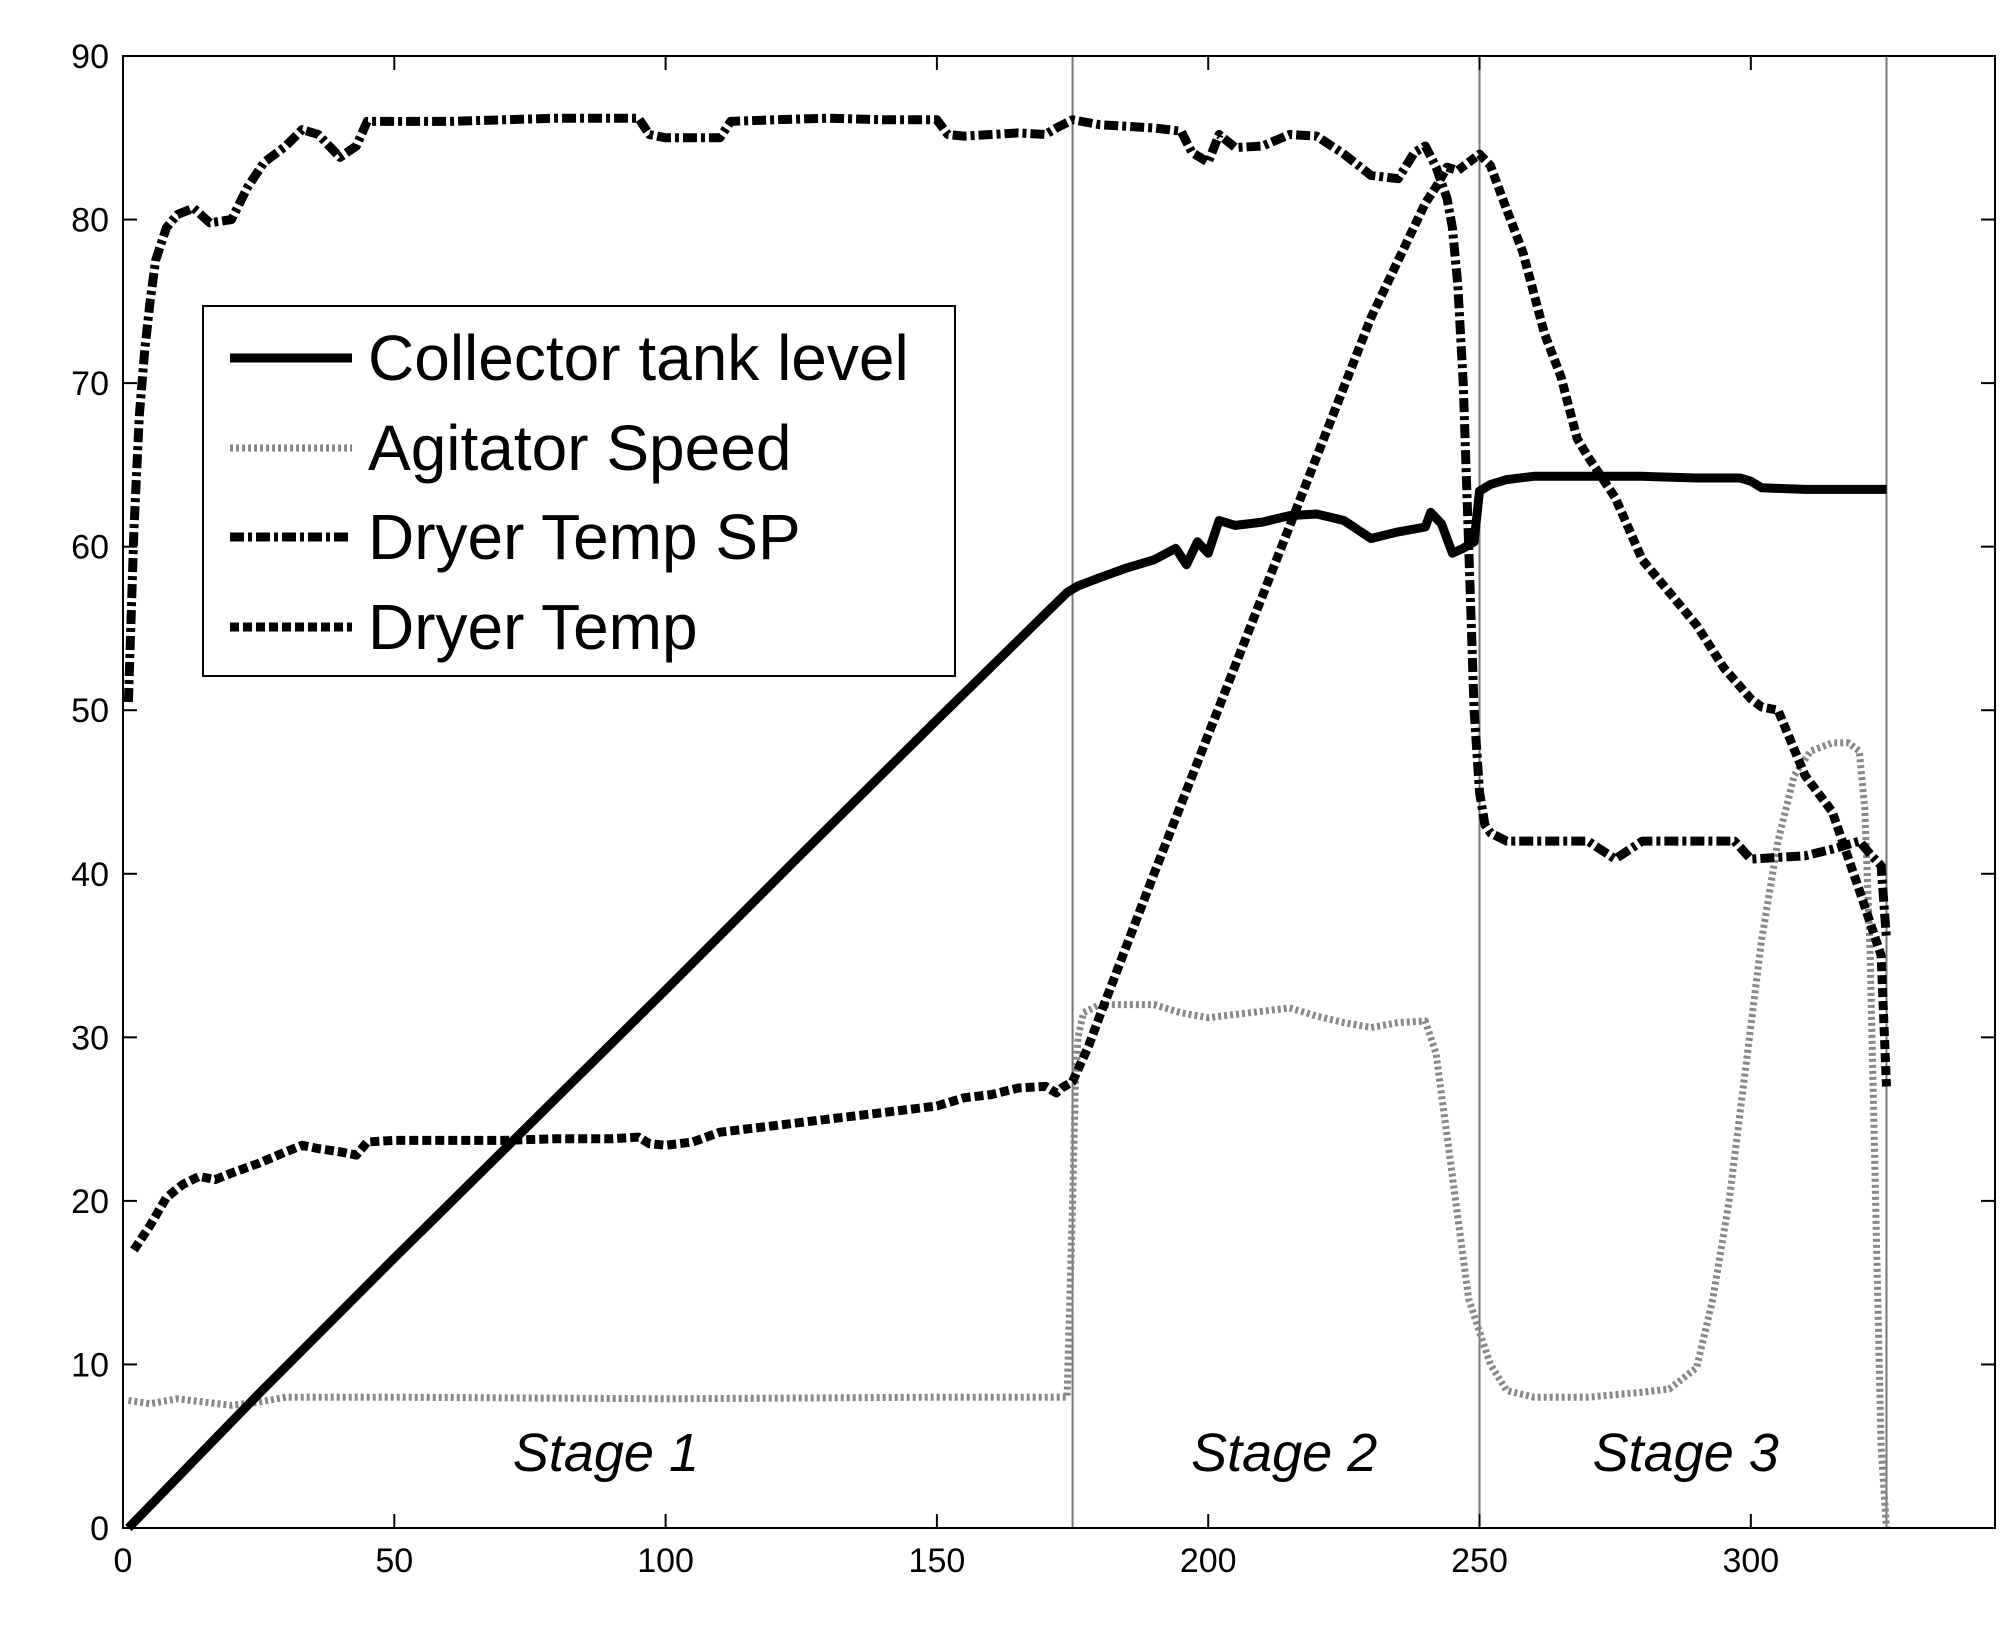 Image resolution: width=2009 pixels, height=1625 pixels. I want to click on x-tick-label: 0, so click(123, 1561).